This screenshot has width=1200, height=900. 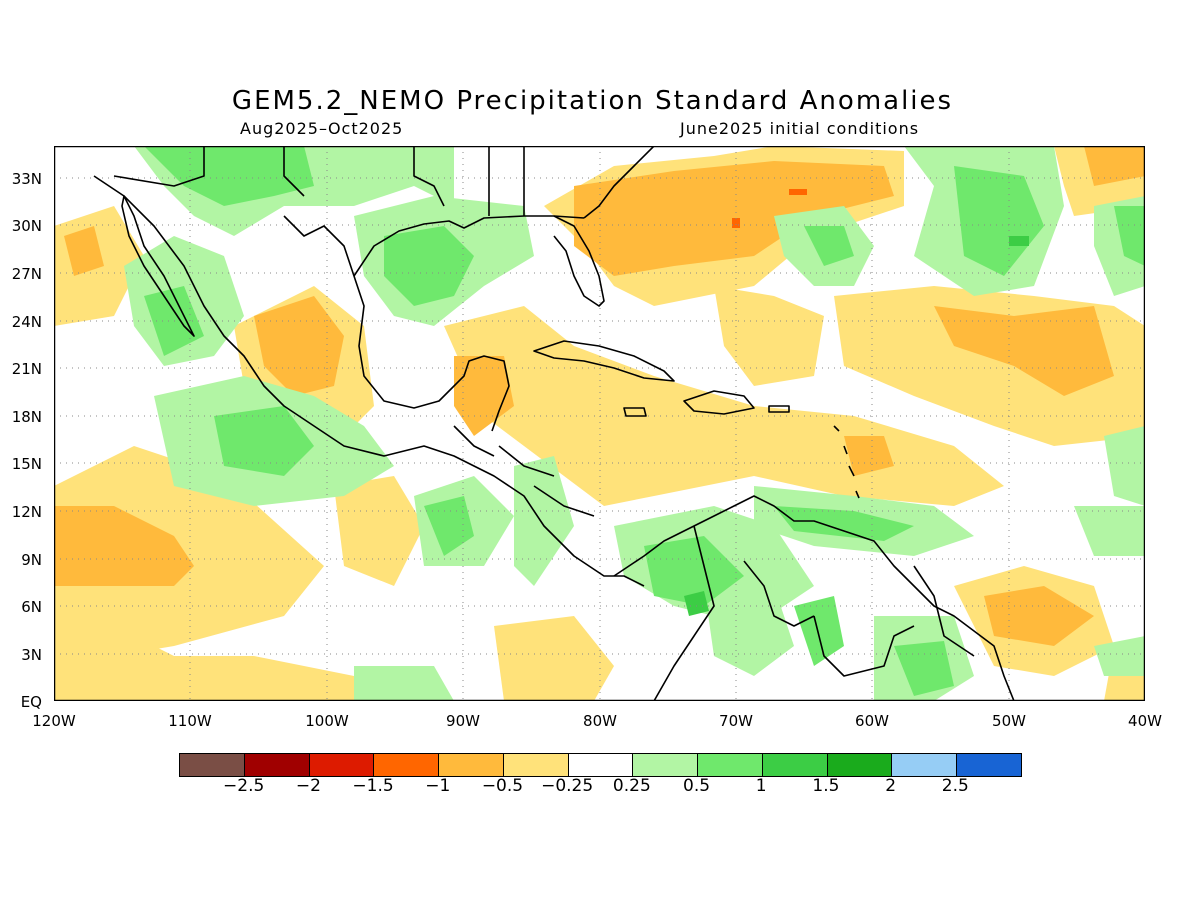 I want to click on lat-tick-label: 27N, so click(x=26, y=274).